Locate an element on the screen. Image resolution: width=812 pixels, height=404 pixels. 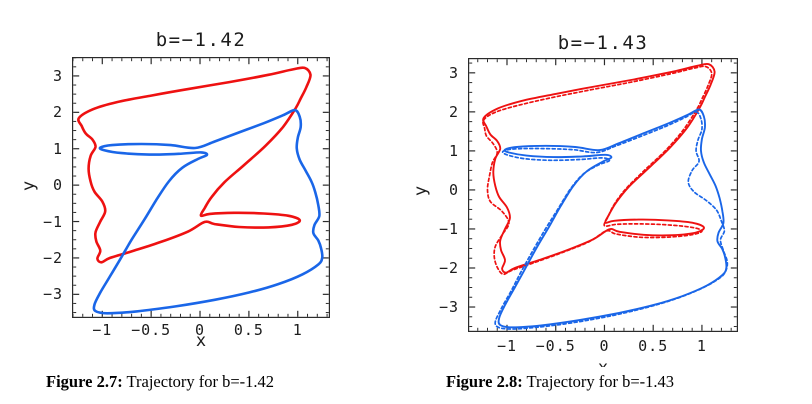
plot-title: b=−1.43 is located at coordinates (603, 43).